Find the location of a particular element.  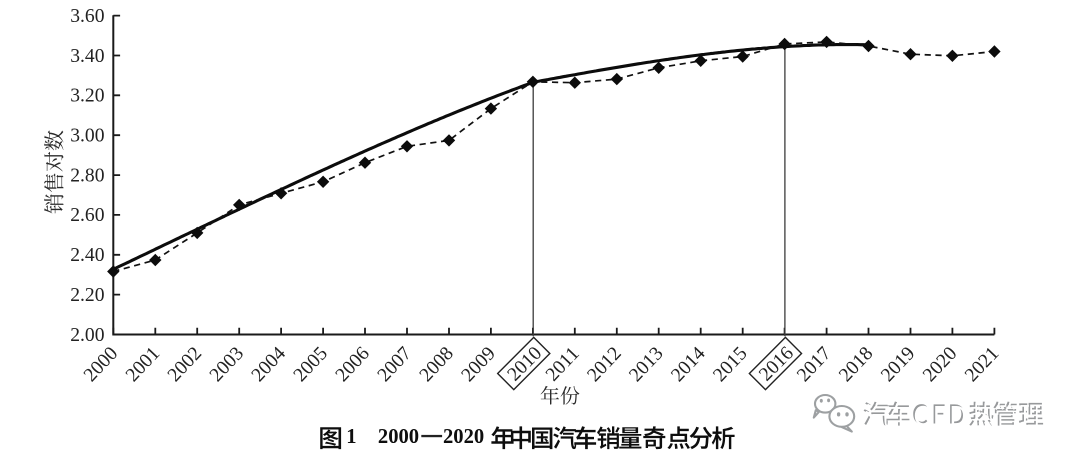

svg-text: 2.20 is located at coordinates (87, 295).